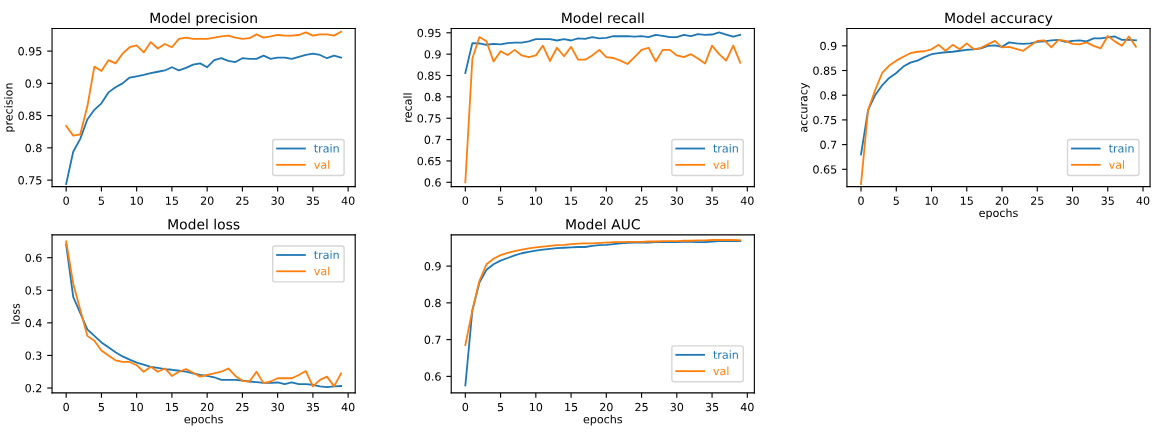  I want to click on y-axis-title: loss, so click(15, 313).